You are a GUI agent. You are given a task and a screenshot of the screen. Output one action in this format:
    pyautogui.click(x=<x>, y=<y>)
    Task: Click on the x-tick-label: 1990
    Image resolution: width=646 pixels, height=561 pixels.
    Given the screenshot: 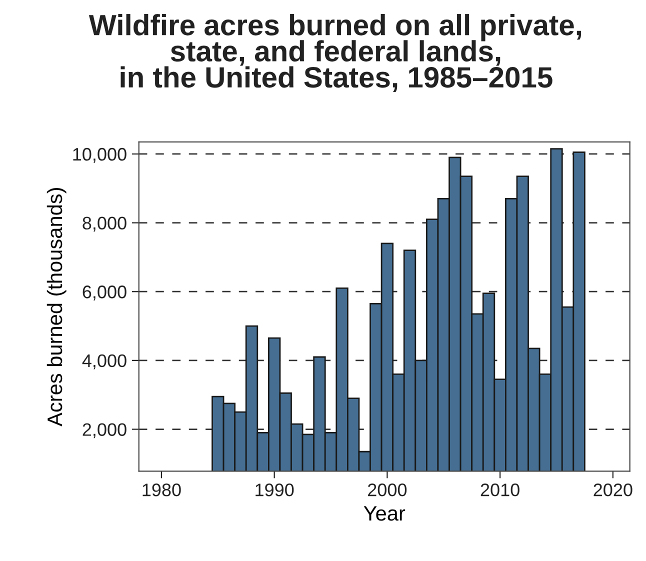 What is the action you would take?
    pyautogui.click(x=275, y=490)
    